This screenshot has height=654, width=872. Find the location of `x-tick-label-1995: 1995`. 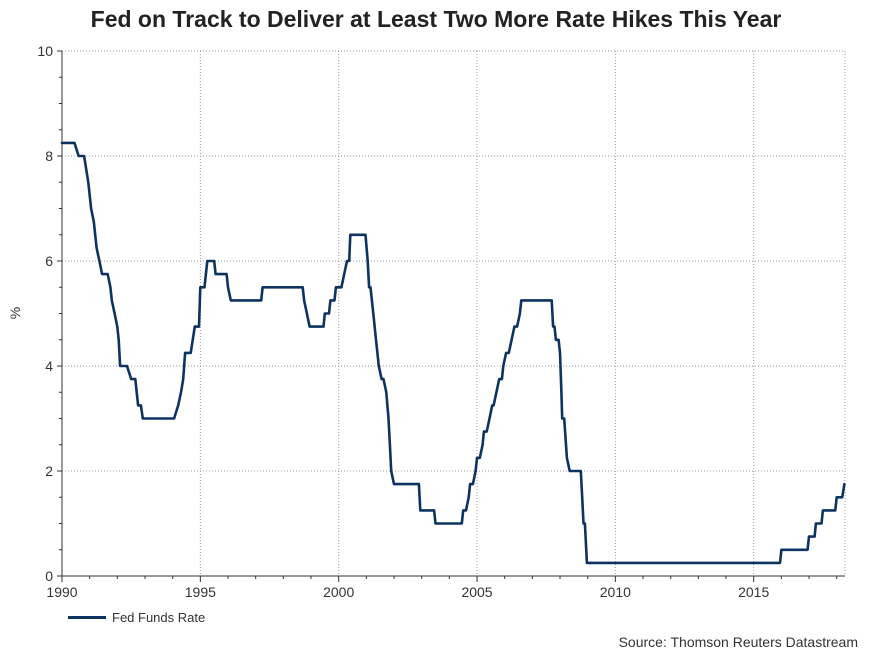

x-tick-label-1995: 1995 is located at coordinates (200, 592).